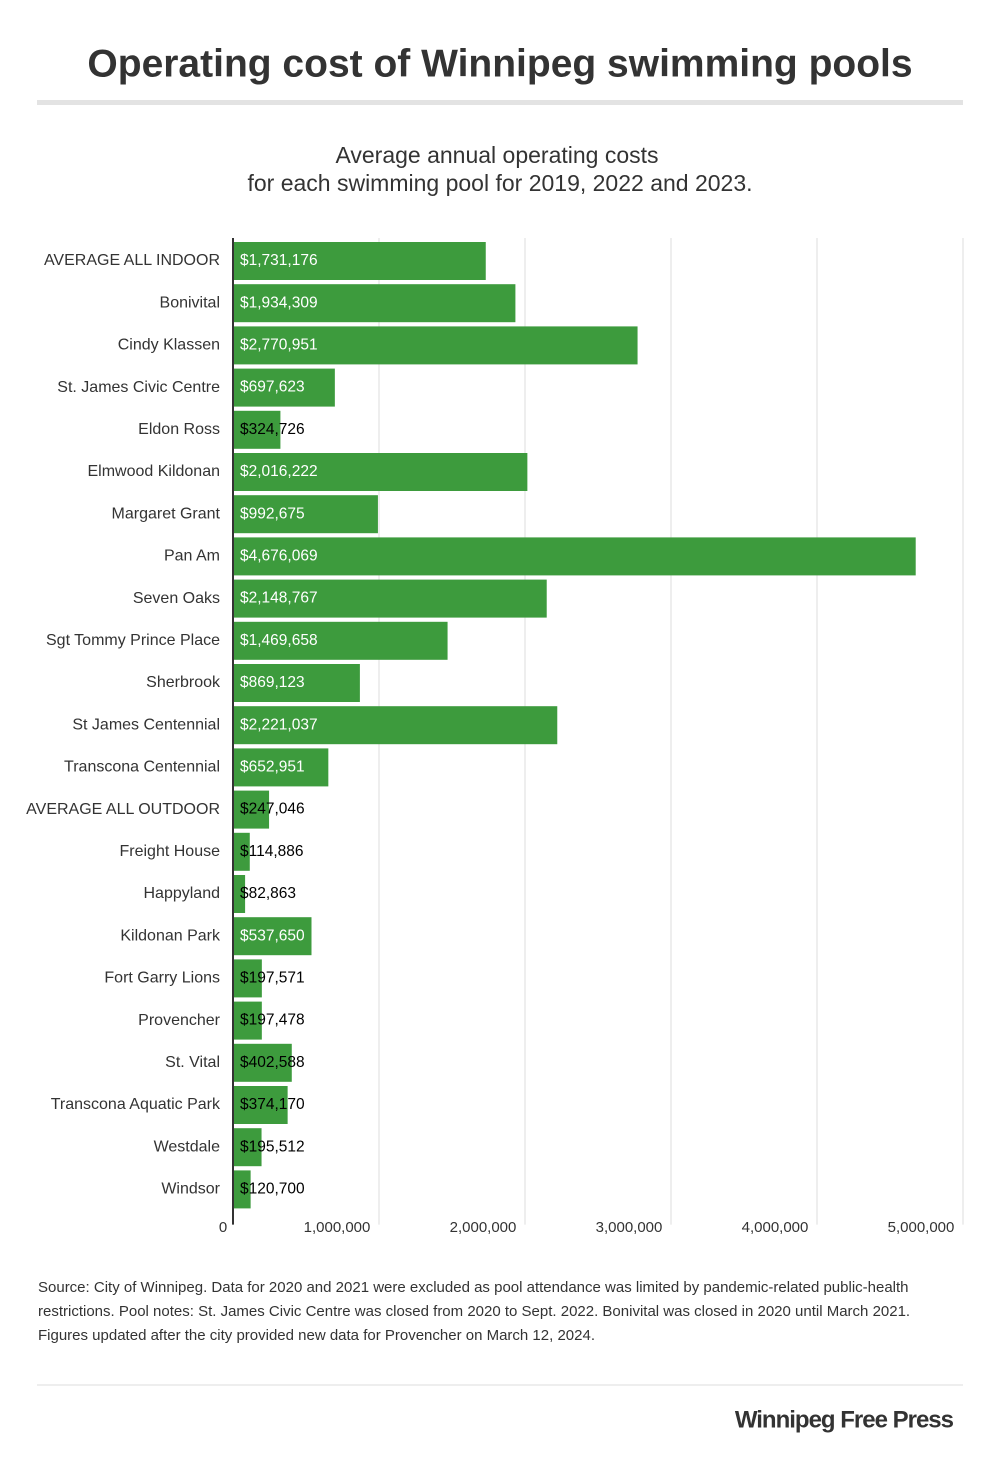  What do you see at coordinates (921, 1227) in the screenshot?
I see `x-tick-label: 5,000,000` at bounding box center [921, 1227].